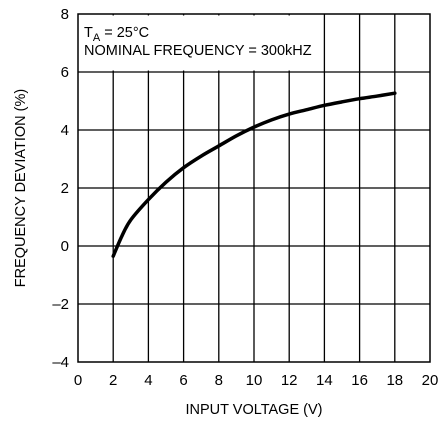  I want to click on x-tick-label: 14, so click(324, 380).